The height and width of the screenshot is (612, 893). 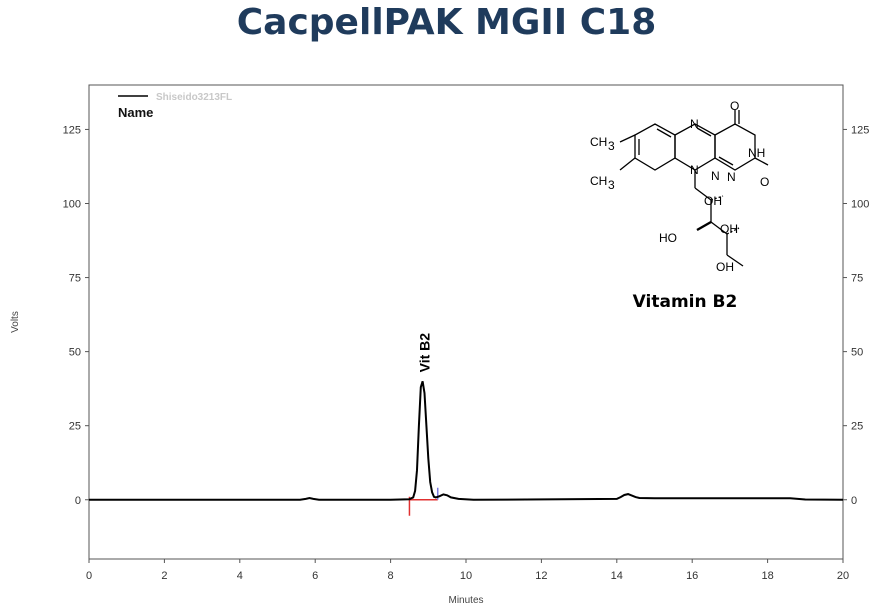 I want to click on x-tick-label: 18, so click(x=767, y=576).